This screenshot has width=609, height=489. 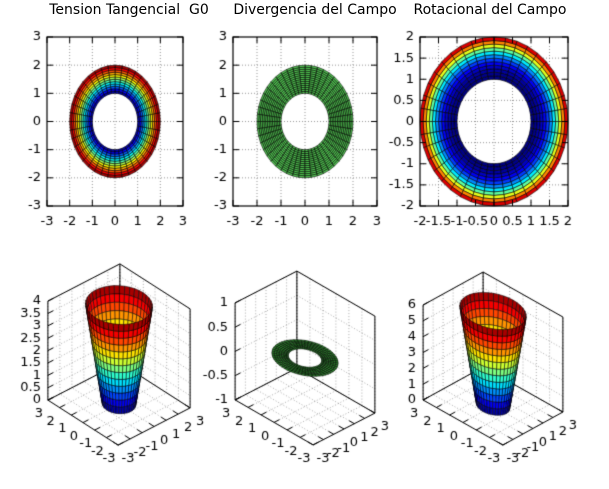 What do you see at coordinates (490, 10) in the screenshot?
I see `plot-title-rotacional: Rotacional del Campo` at bounding box center [490, 10].